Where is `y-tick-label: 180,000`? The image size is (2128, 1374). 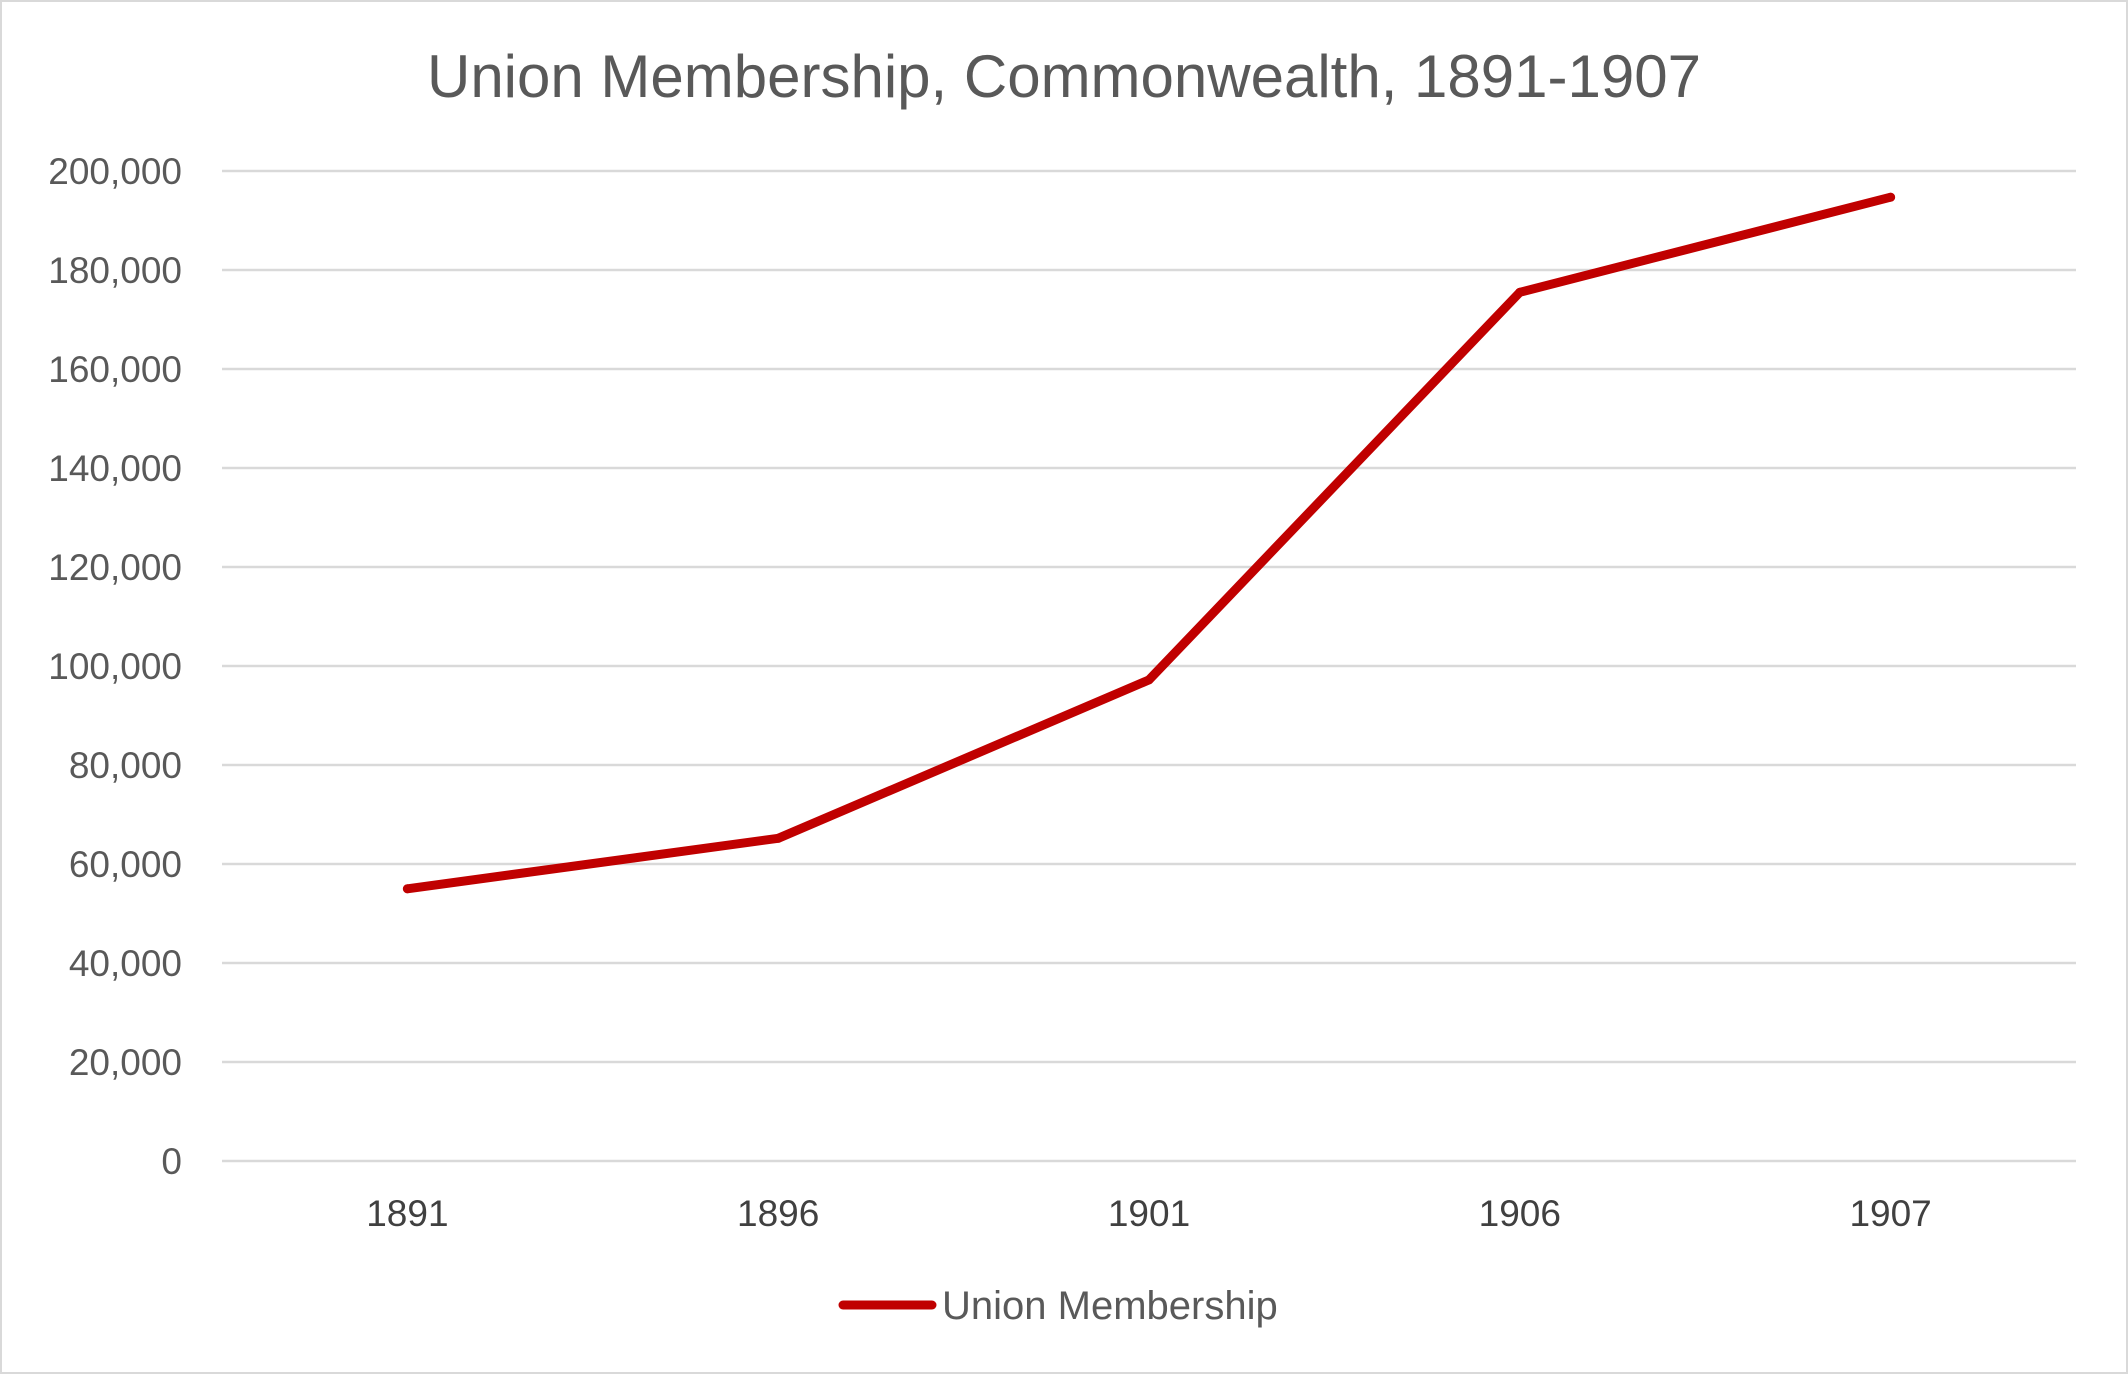
y-tick-label: 180,000 is located at coordinates (115, 270).